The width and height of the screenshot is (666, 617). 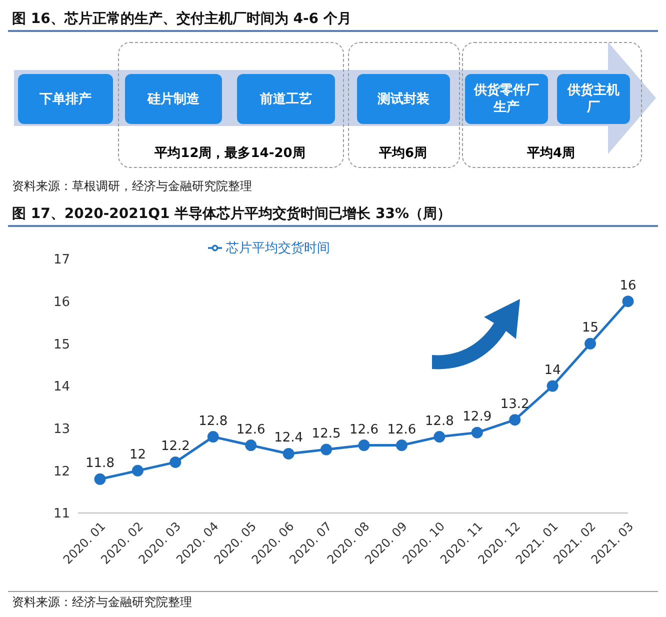 What do you see at coordinates (552, 370) in the screenshot?
I see `data-label: 14` at bounding box center [552, 370].